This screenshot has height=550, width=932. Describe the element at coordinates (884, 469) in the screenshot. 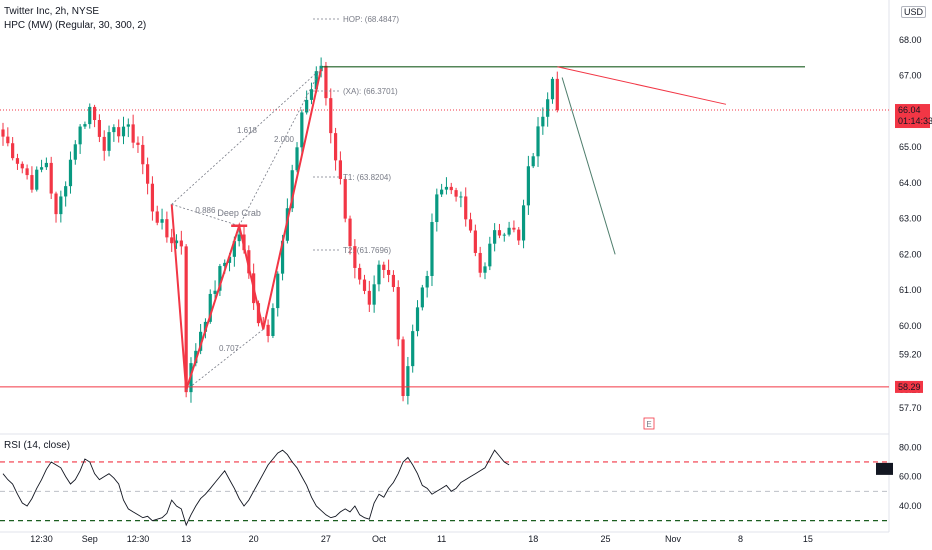

I see `rsi-badge-label: RSI` at that location.